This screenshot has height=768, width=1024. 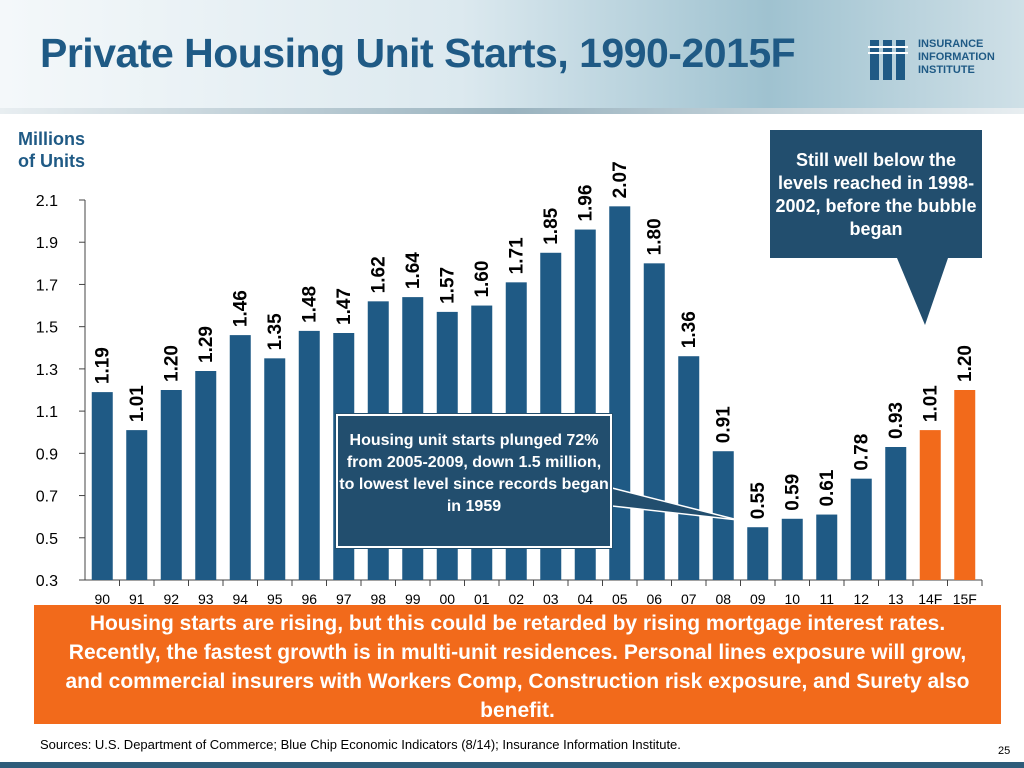 What do you see at coordinates (47, 285) in the screenshot?
I see `y-tick-label: 1.7` at bounding box center [47, 285].